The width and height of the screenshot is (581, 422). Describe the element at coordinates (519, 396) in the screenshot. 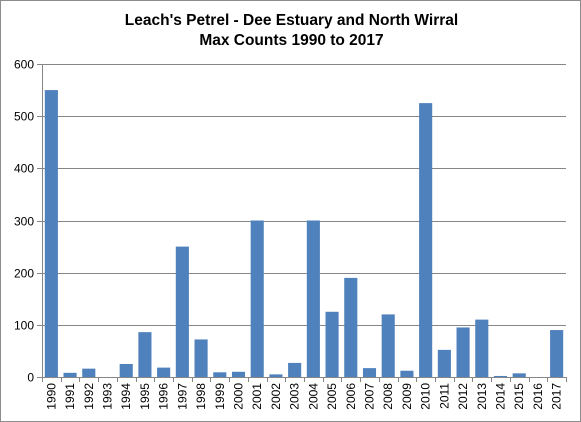

I see `x-tick-label: 2015` at that location.